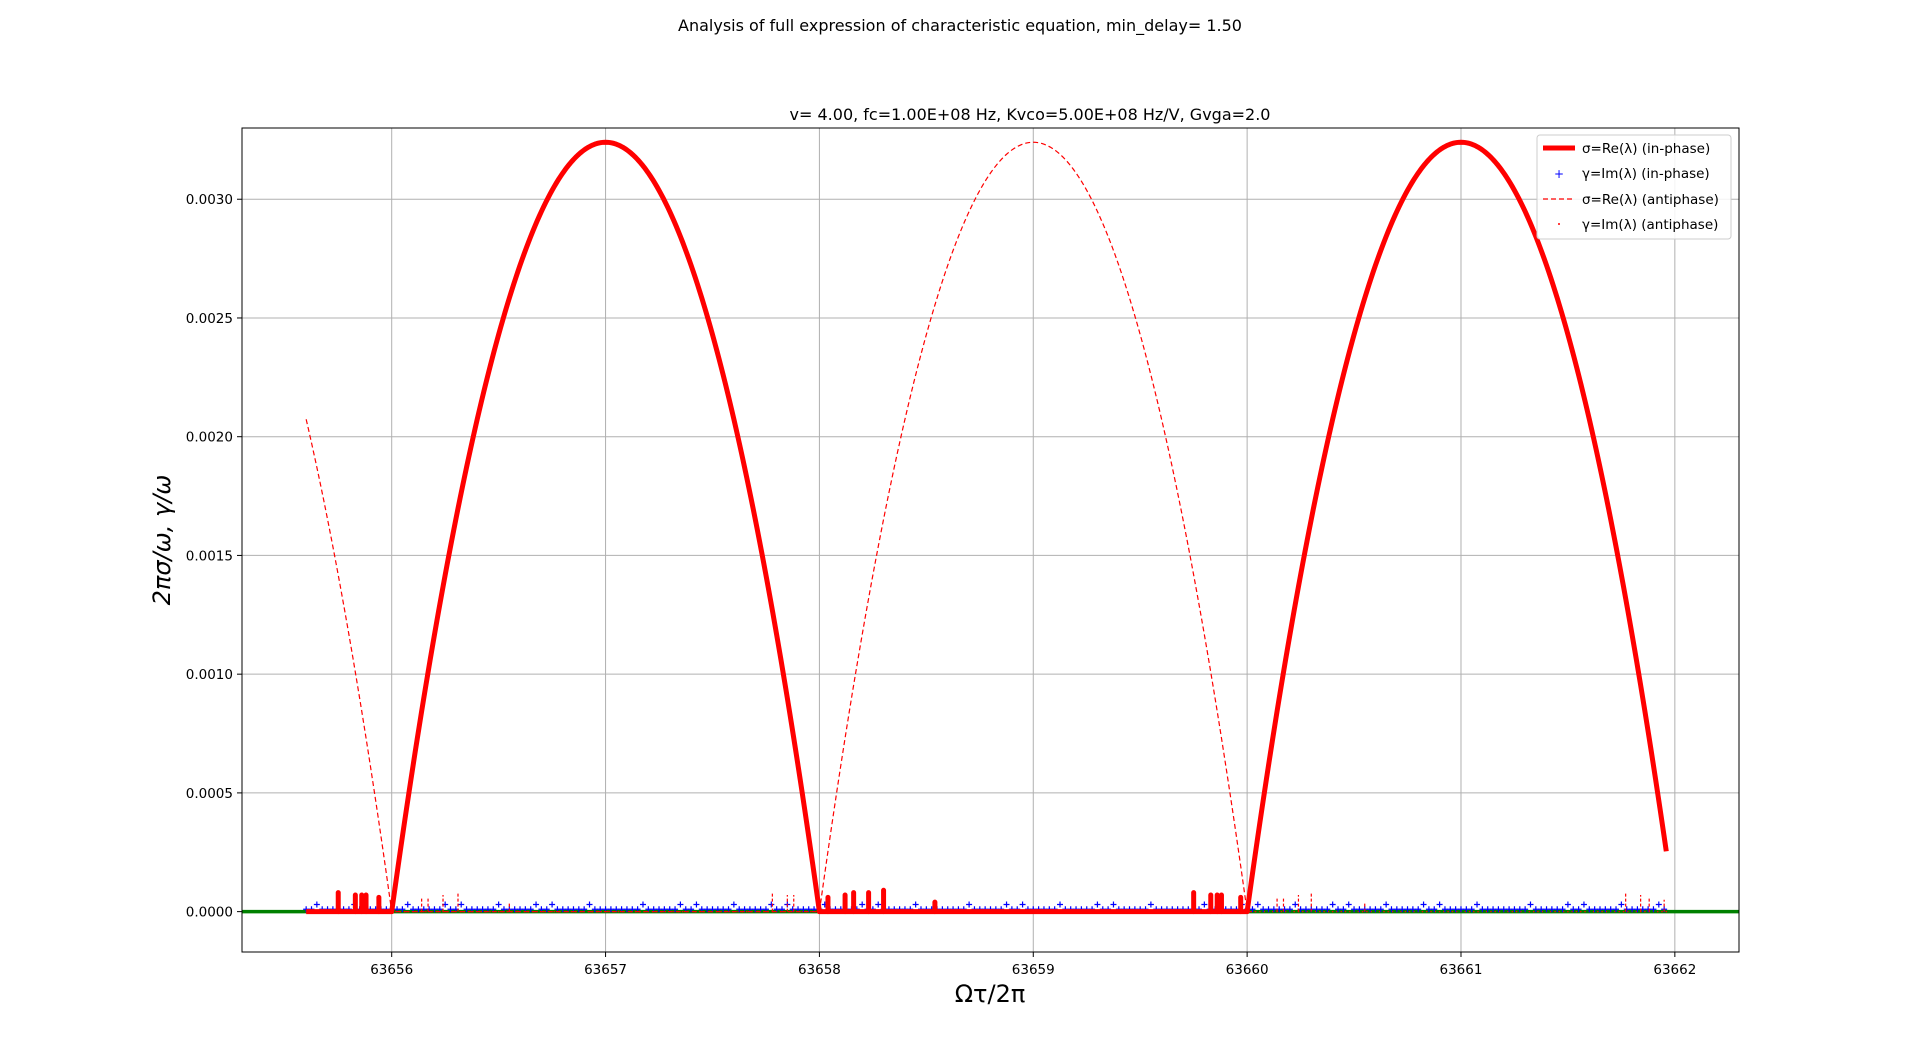 This screenshot has width=1920, height=1064. I want to click on y-axis-title: 2πσ/ω, γ/ω, so click(162, 540).